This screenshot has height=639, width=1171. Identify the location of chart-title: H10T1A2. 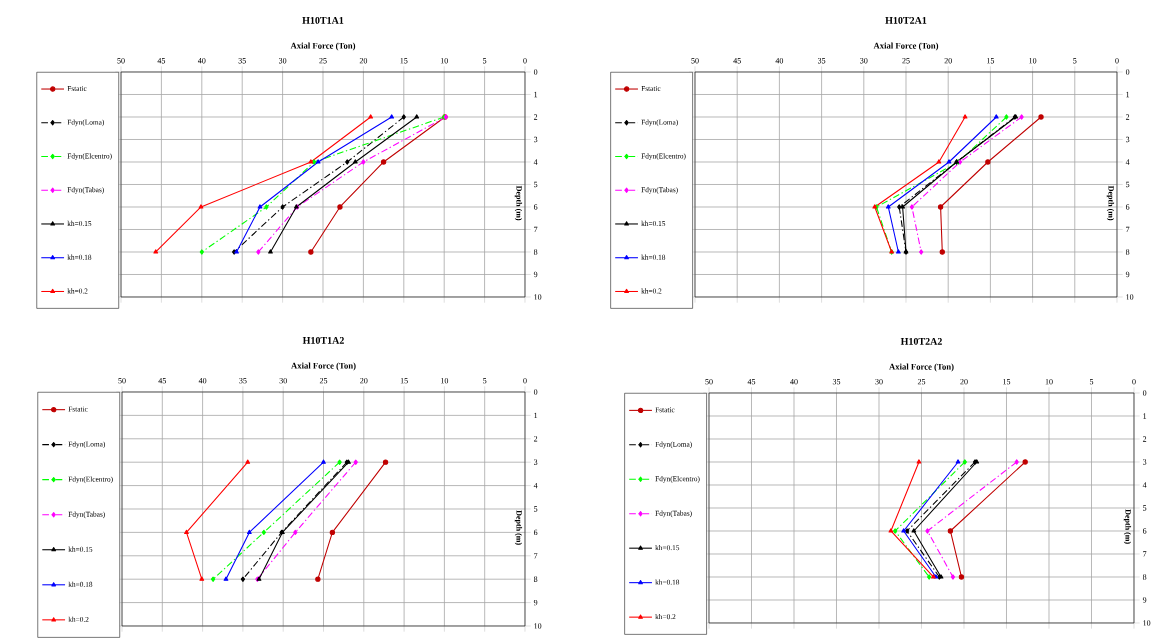
(323, 340).